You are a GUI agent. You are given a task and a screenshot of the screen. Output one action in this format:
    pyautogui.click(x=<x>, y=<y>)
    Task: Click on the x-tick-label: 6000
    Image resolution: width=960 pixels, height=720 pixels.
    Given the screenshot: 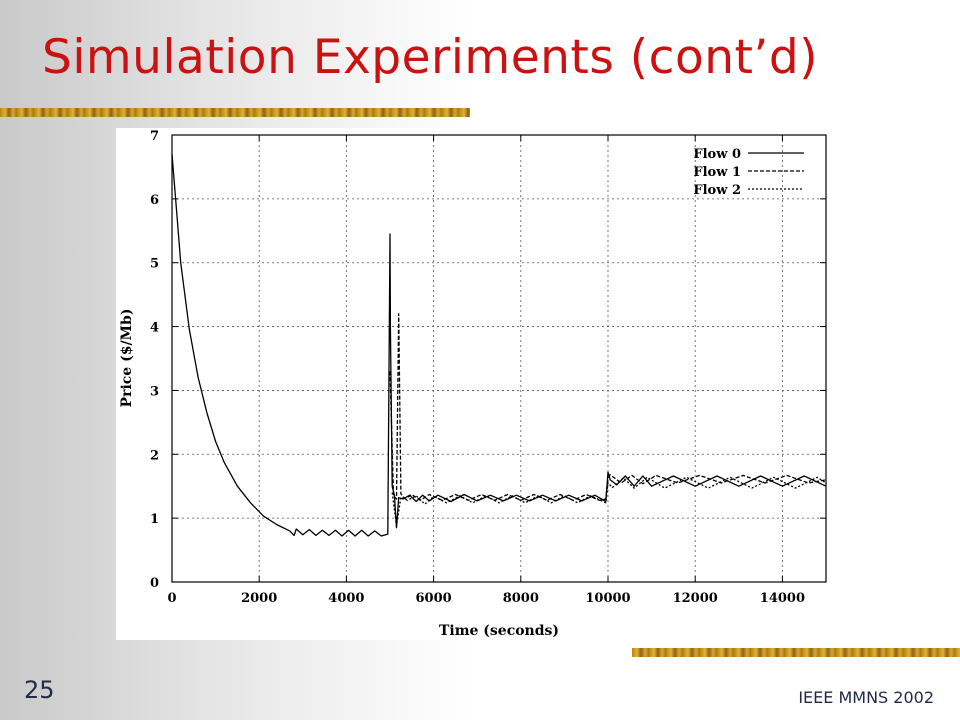 What is the action you would take?
    pyautogui.click(x=434, y=598)
    